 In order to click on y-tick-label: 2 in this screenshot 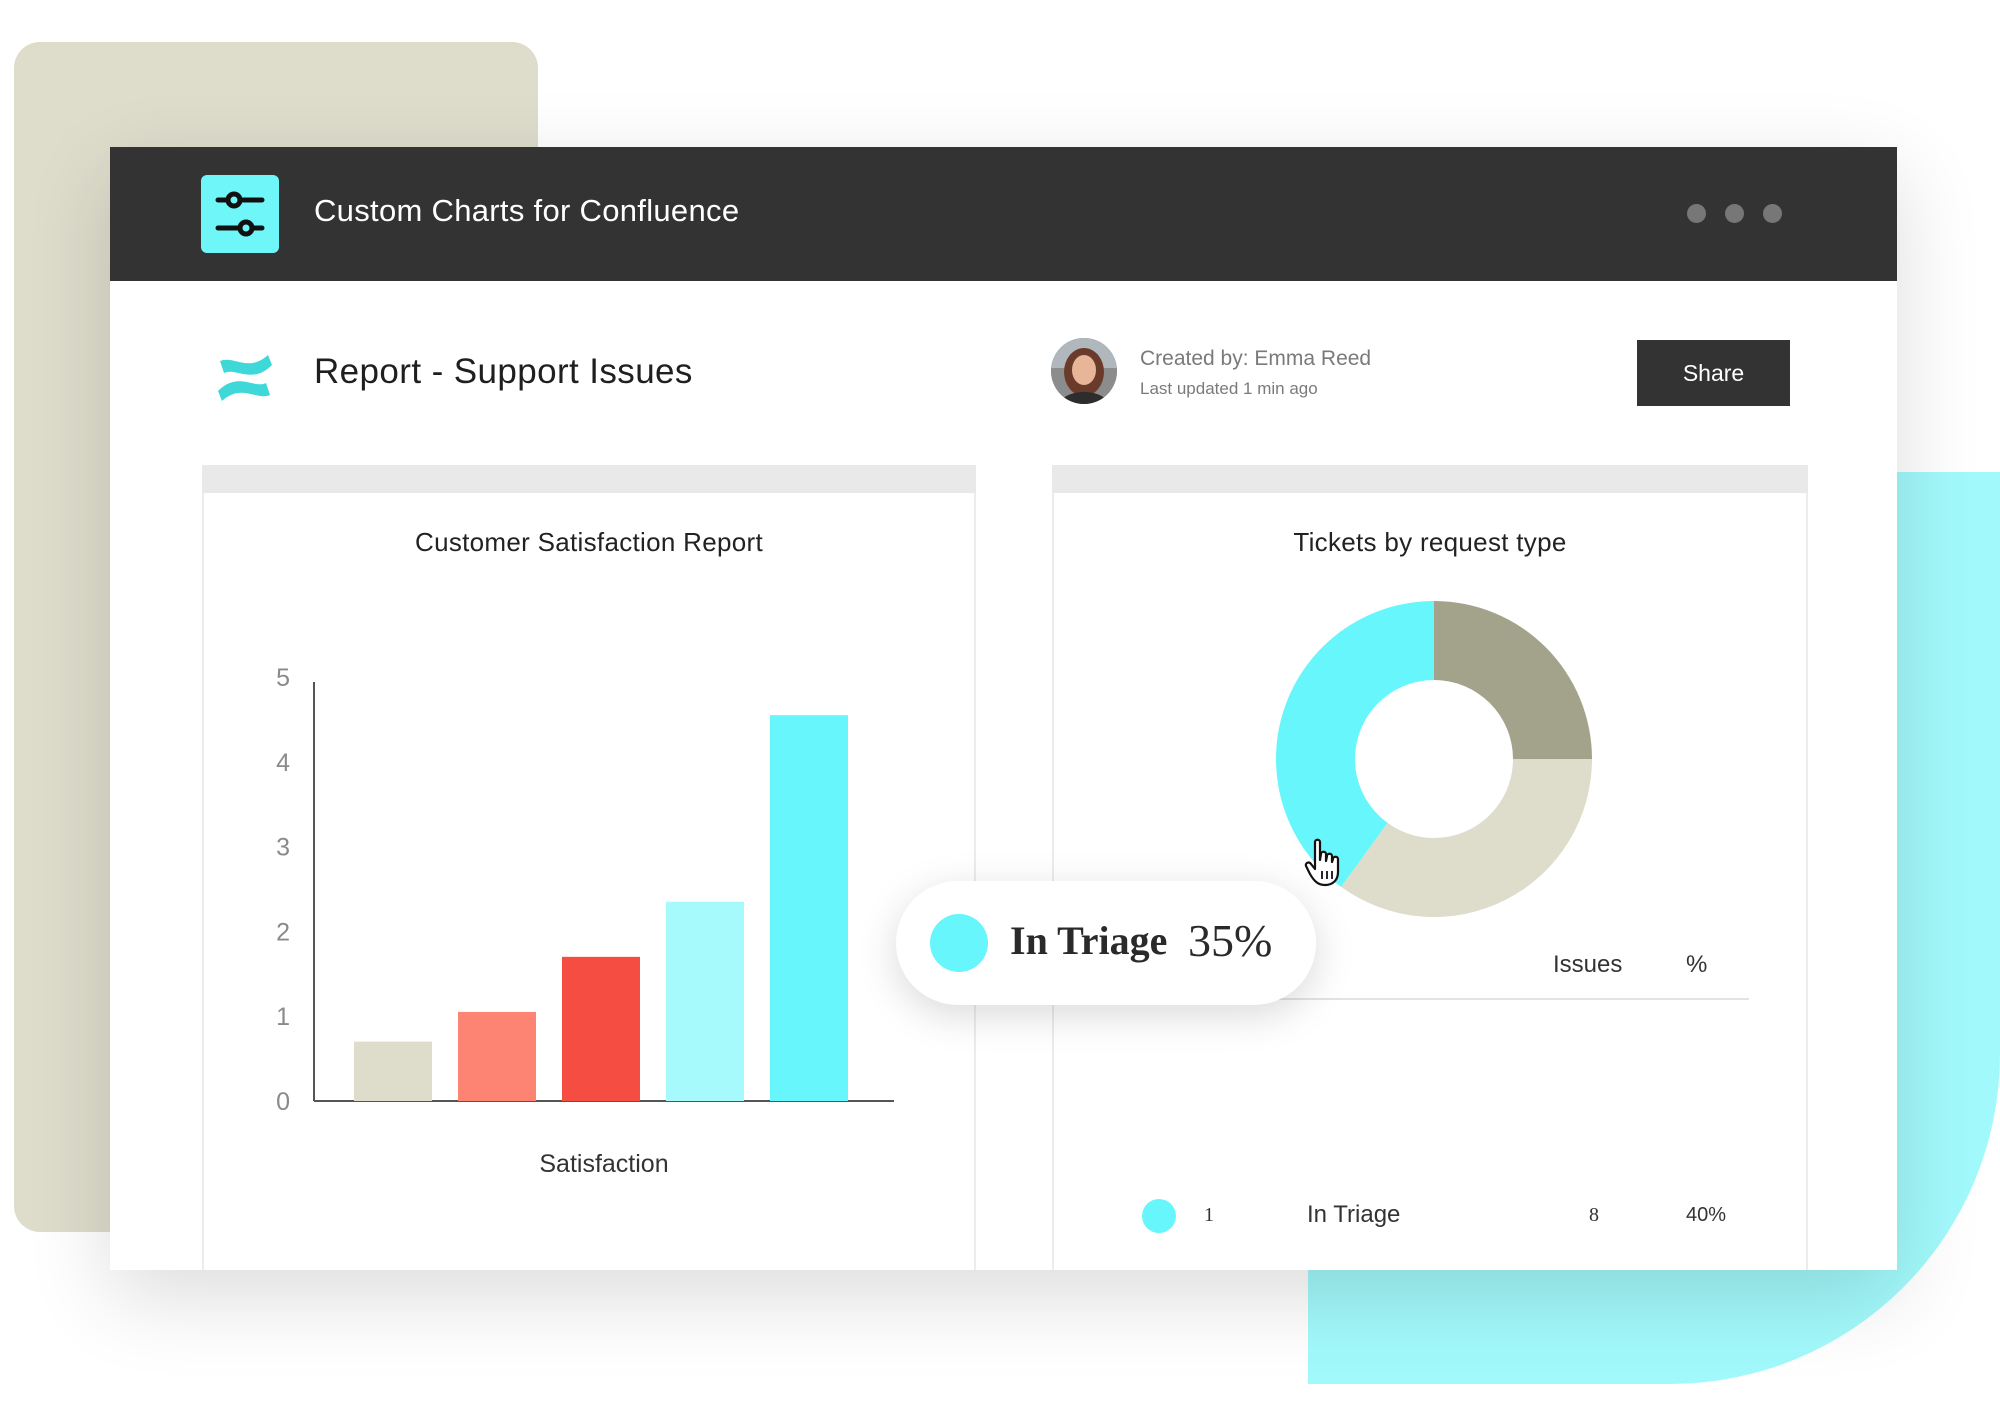, I will do `click(283, 932)`.